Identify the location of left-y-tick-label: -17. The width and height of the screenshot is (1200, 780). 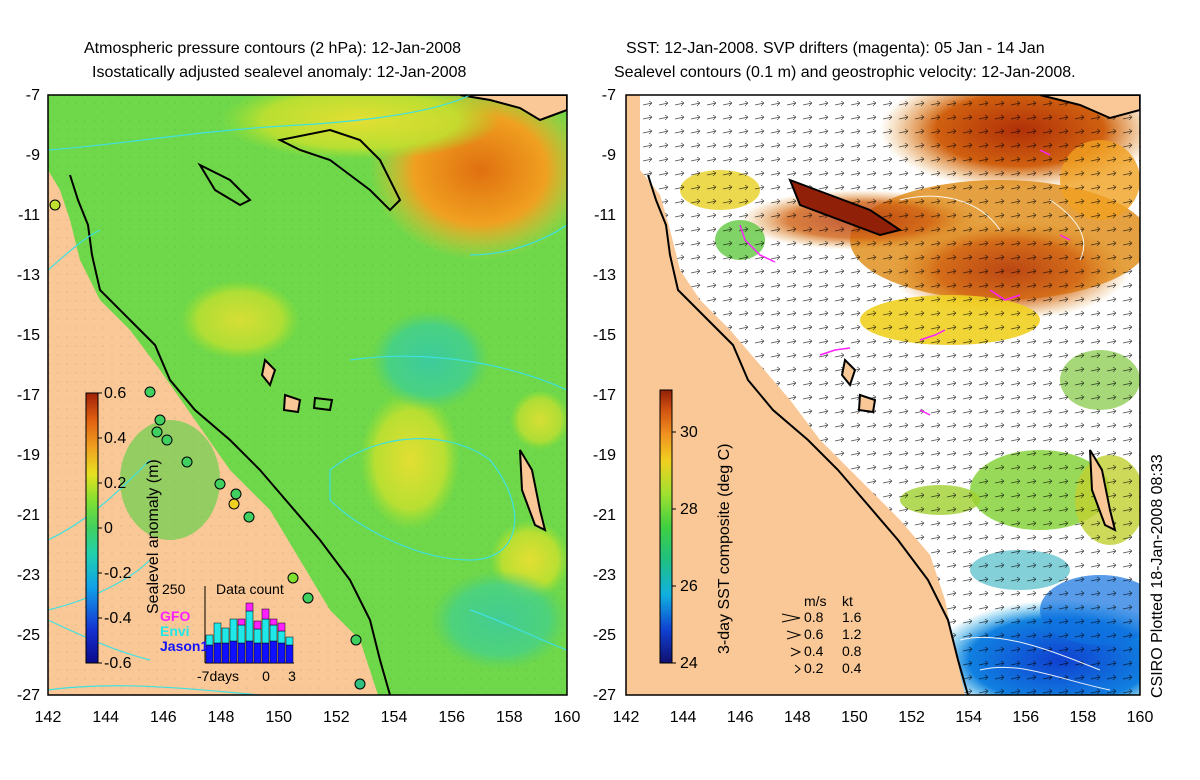
(28, 395).